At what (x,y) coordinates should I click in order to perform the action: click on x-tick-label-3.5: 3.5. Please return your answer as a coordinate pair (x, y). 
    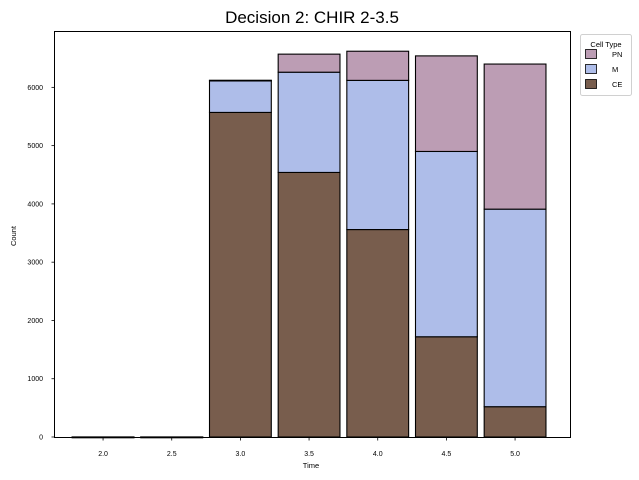
    Looking at the image, I should click on (309, 454).